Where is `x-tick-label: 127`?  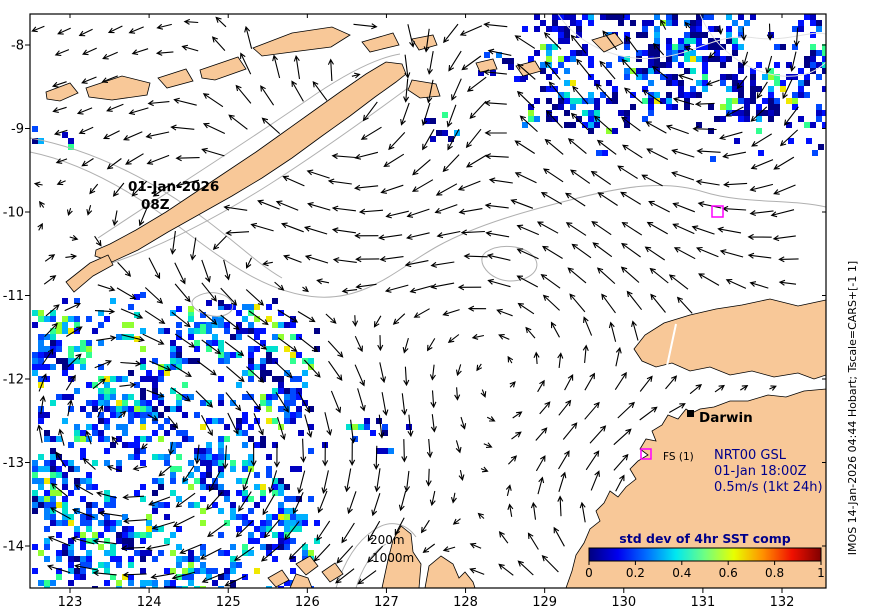 x-tick-label: 127 is located at coordinates (386, 602).